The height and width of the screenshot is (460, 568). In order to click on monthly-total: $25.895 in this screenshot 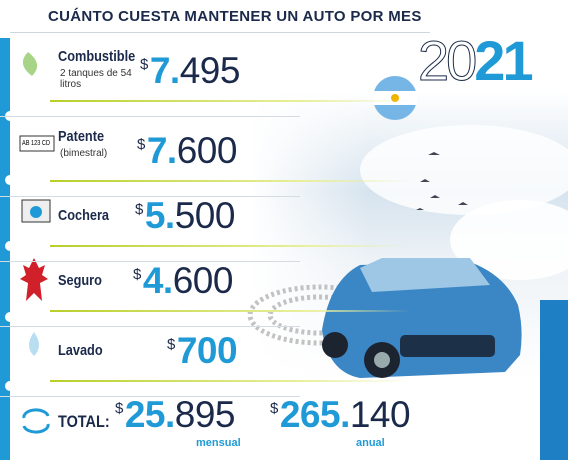, I will do `click(175, 415)`.